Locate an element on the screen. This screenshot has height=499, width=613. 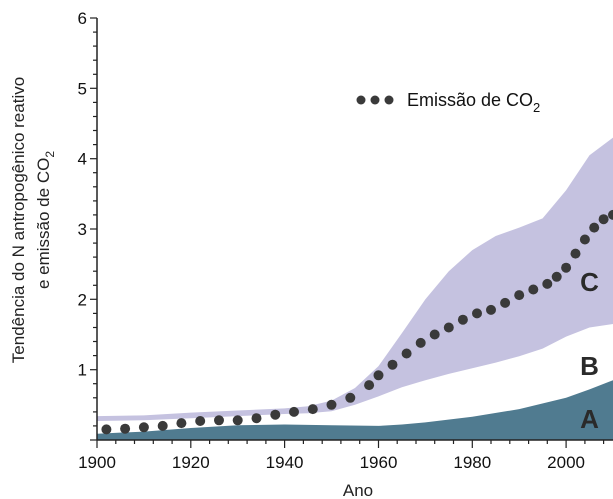
y-tick-label: 6 is located at coordinates (82, 18).